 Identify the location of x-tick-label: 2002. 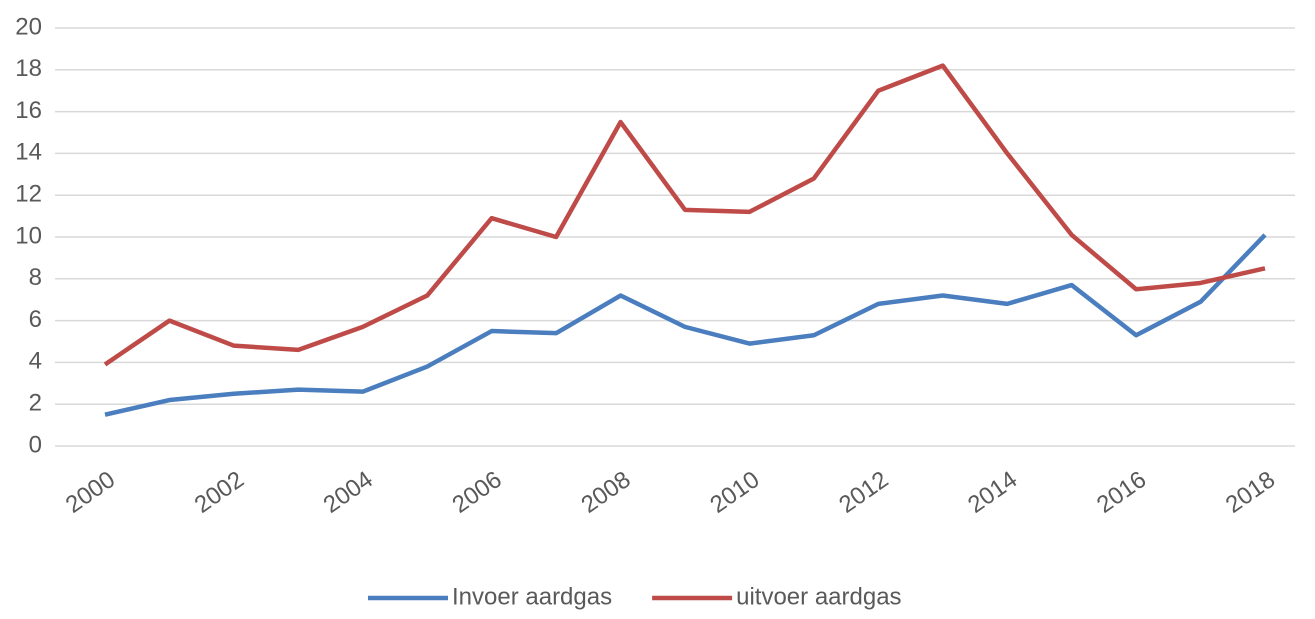
(219, 492).